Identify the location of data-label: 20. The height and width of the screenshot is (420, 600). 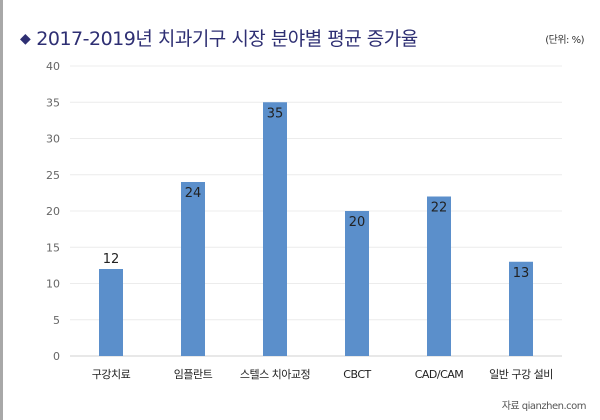
(357, 222).